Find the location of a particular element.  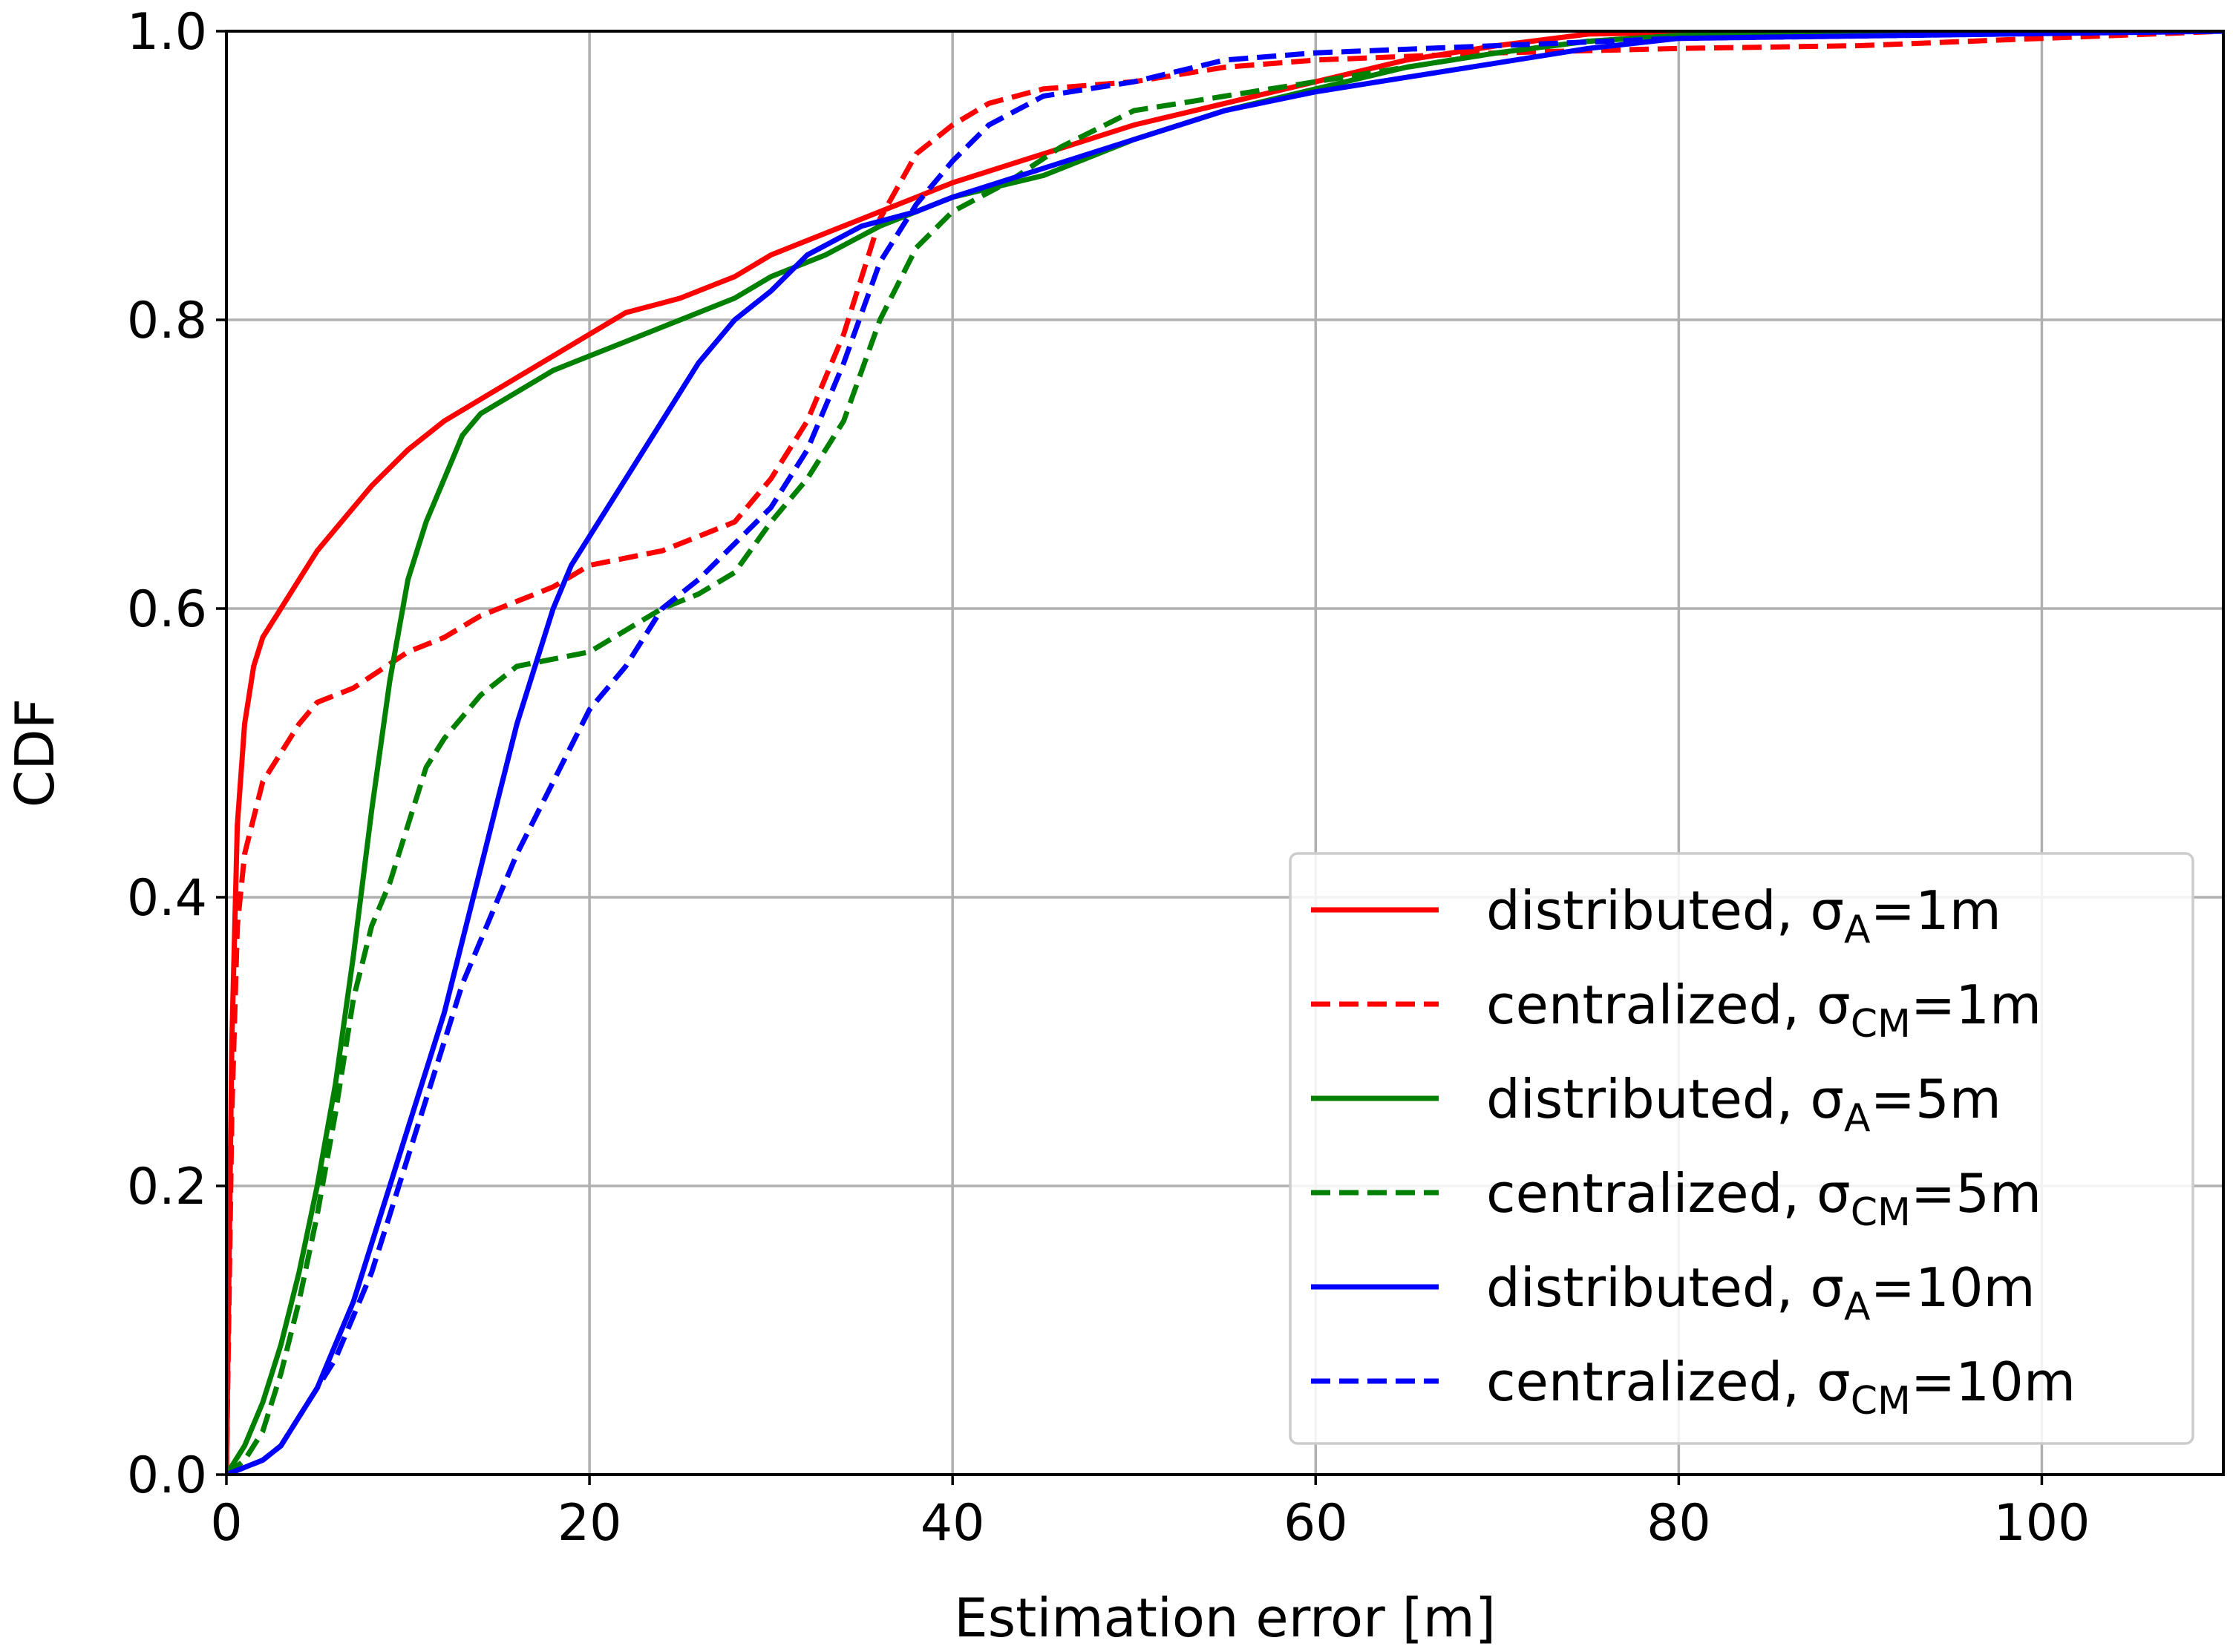

y-tick-label: 0.0 is located at coordinates (167, 1475).